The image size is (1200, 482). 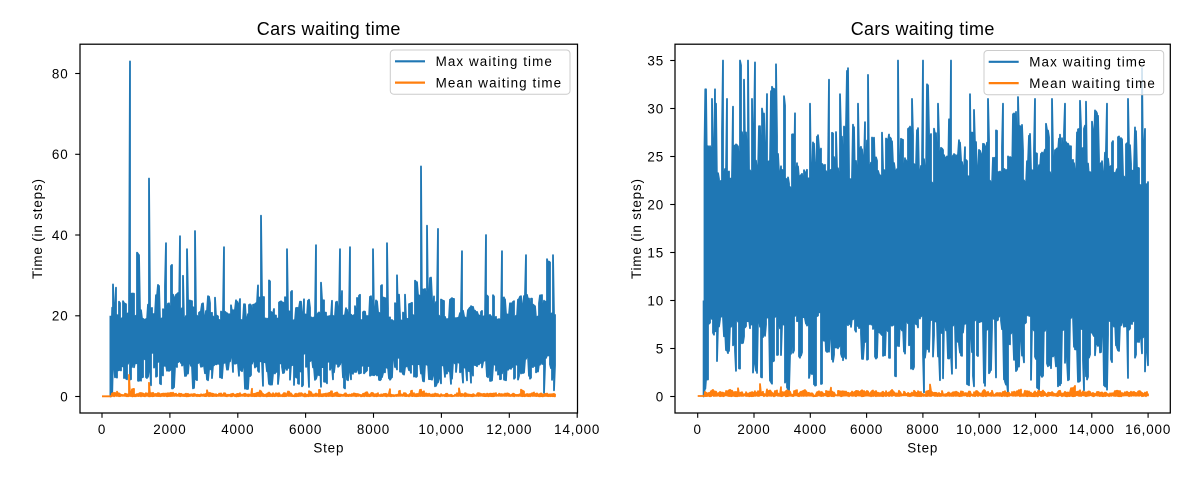 I want to click on svg-text: 35, so click(x=655, y=60).